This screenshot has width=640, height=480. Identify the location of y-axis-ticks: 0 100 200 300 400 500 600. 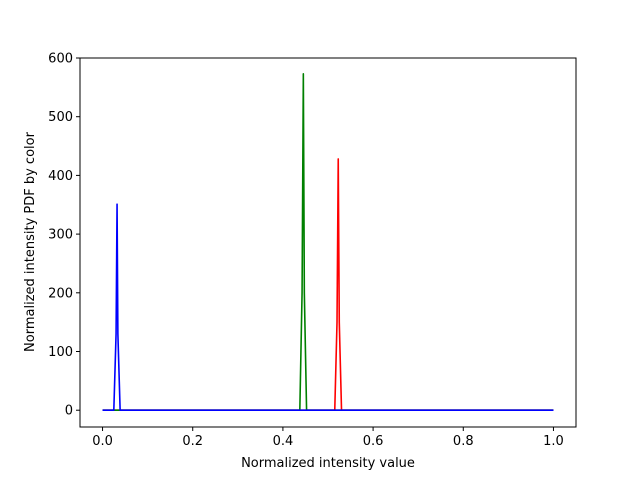
(64, 235).